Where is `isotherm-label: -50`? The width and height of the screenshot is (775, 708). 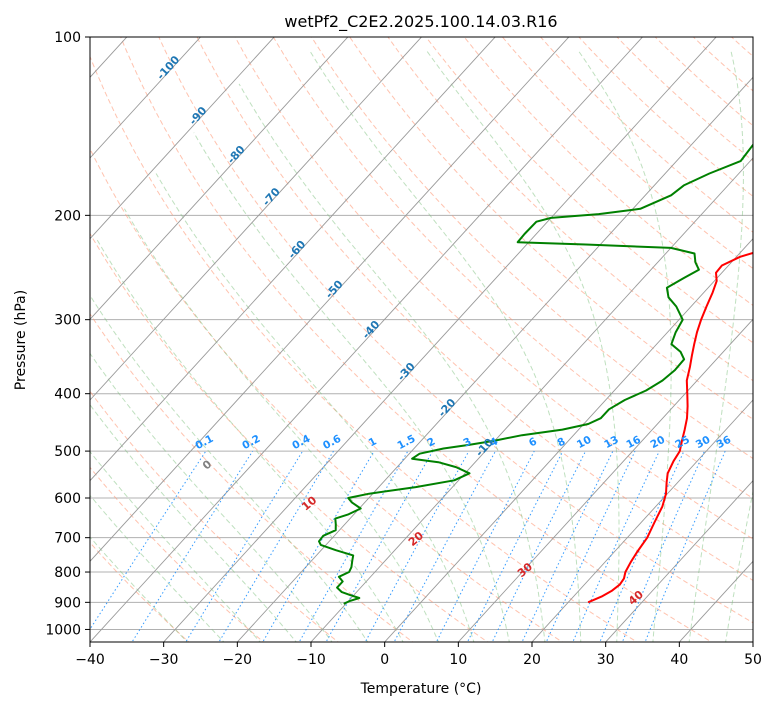 isotherm-label: -50 is located at coordinates (334, 289).